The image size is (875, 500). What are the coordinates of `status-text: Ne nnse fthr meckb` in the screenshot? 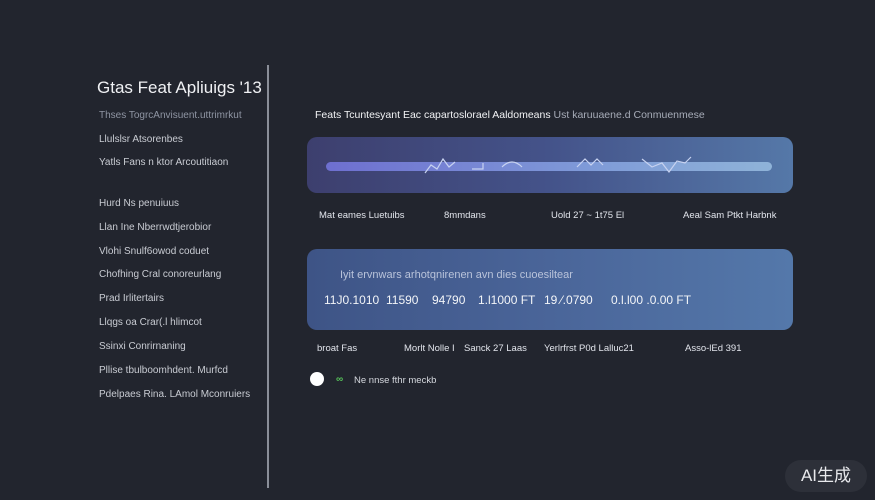 It's located at (395, 380).